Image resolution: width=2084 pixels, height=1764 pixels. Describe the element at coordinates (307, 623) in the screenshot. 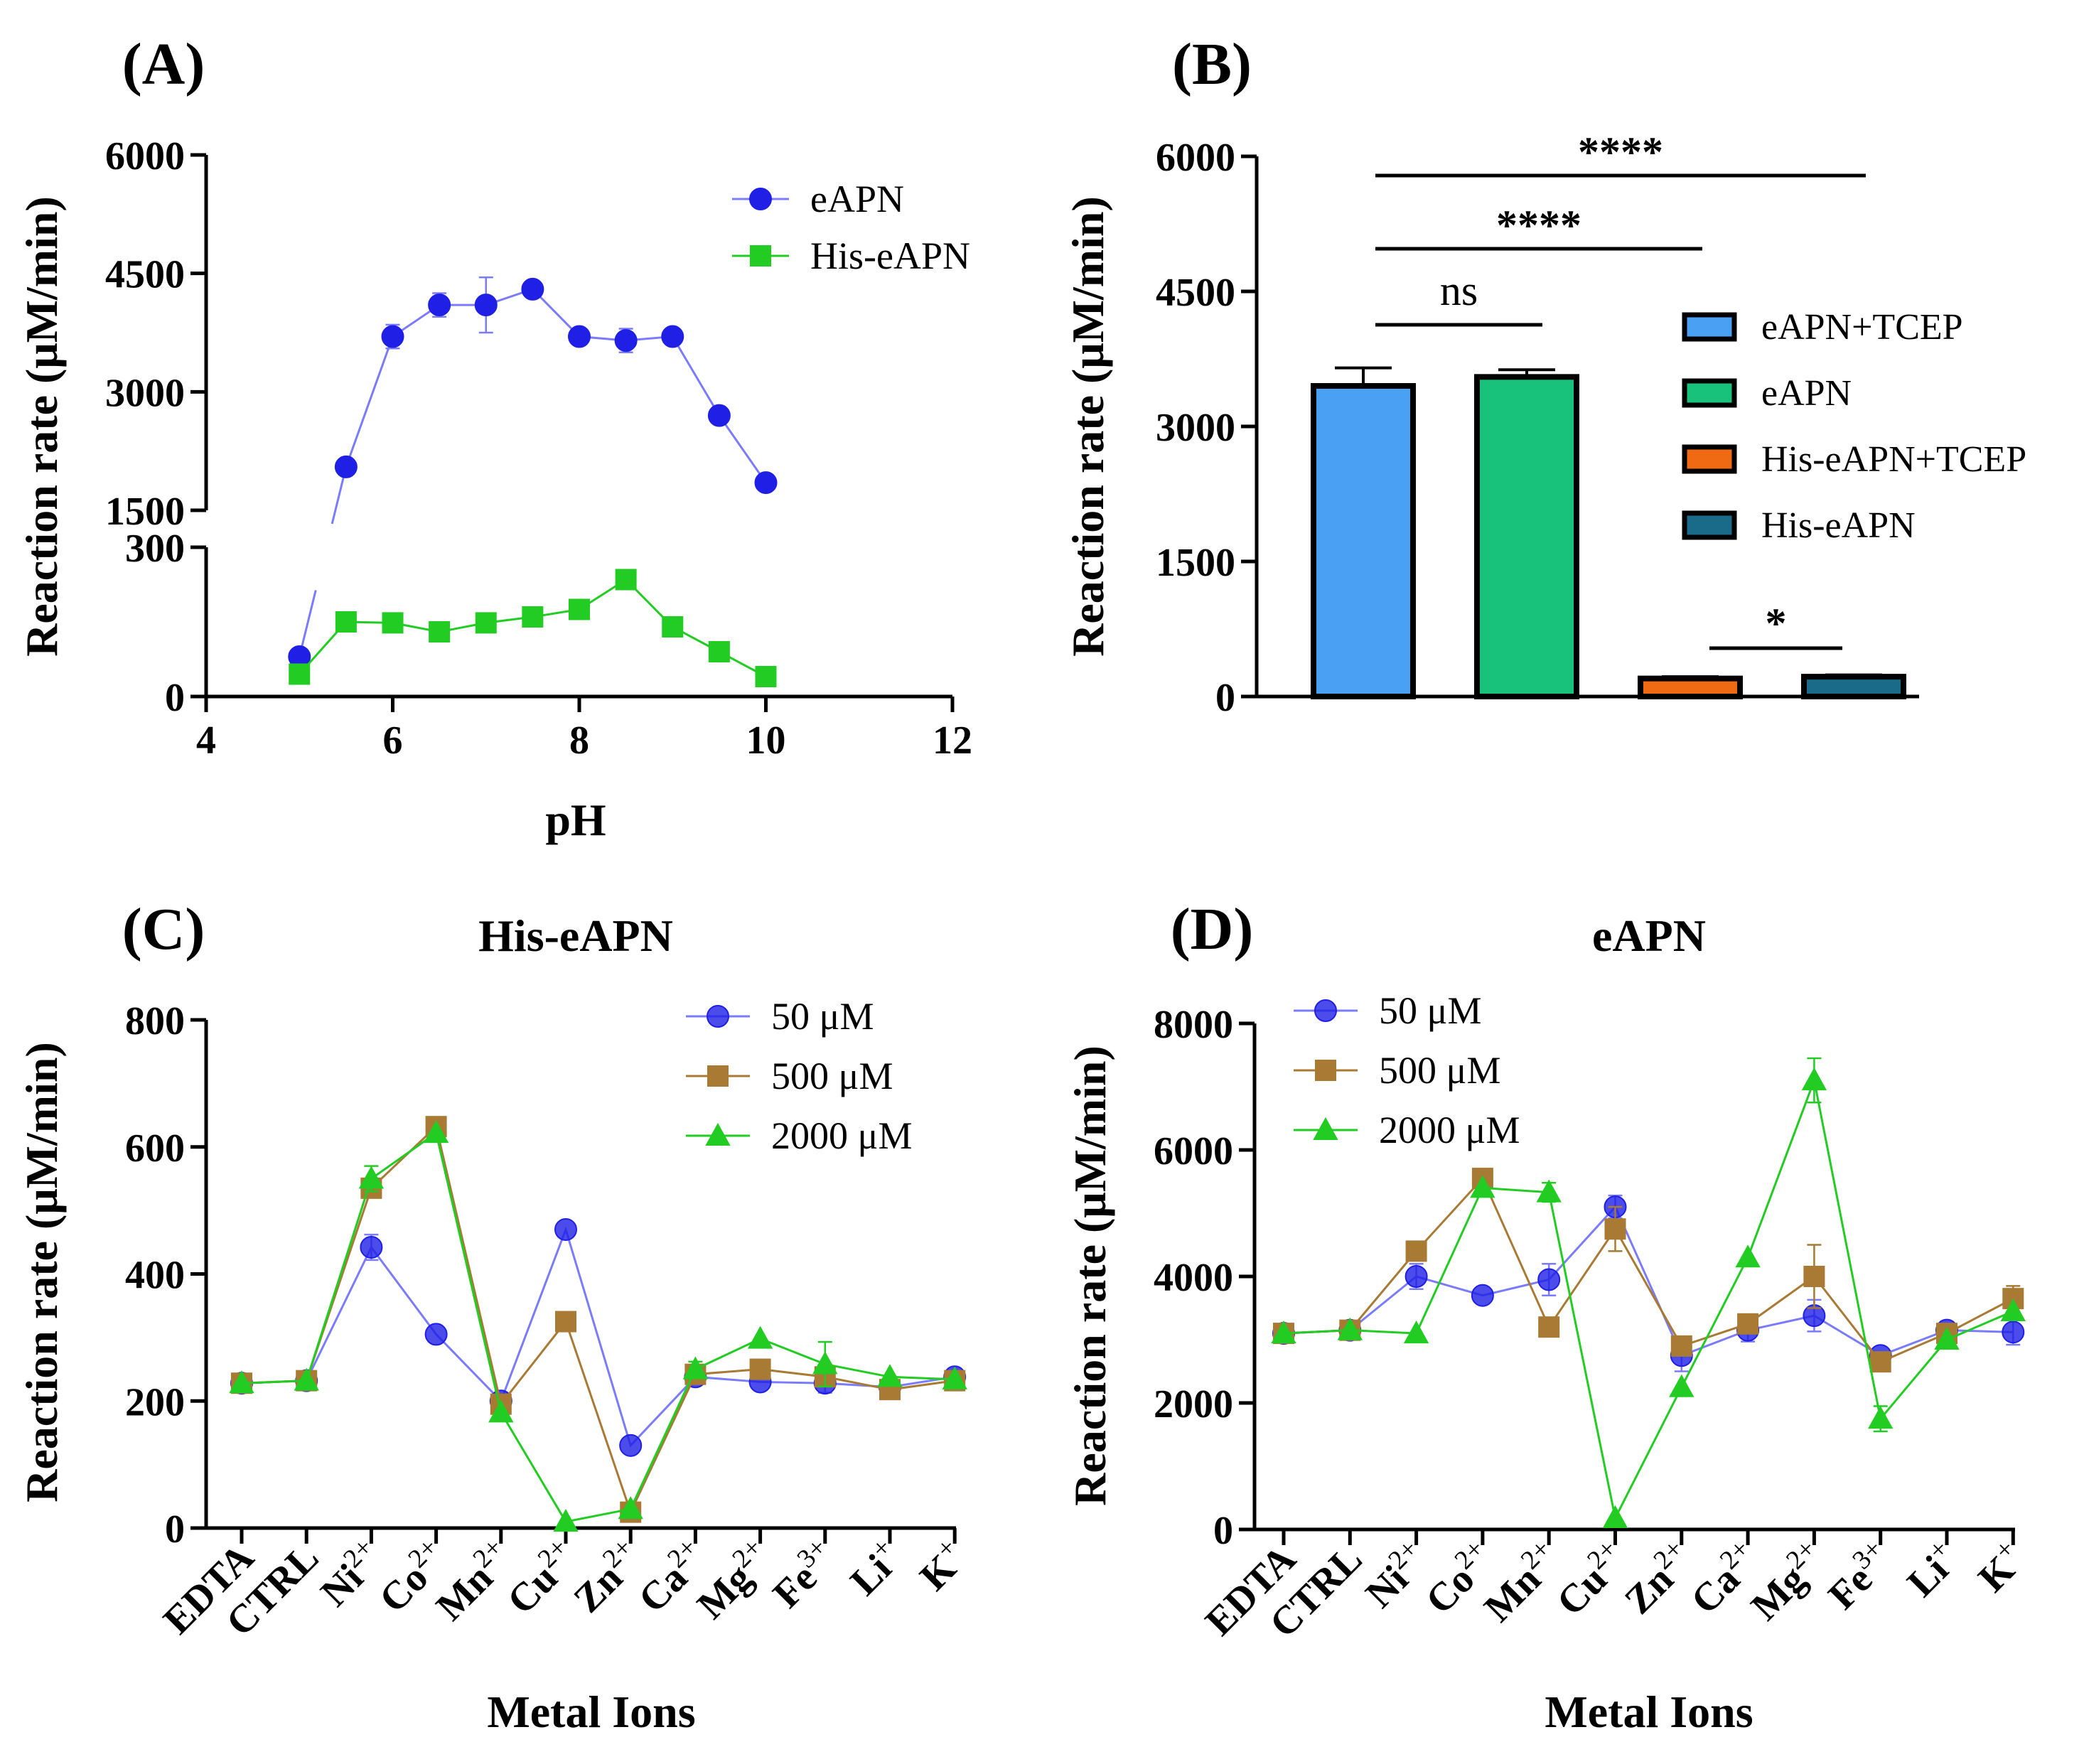

I see `a-eapn-line-seg` at that location.